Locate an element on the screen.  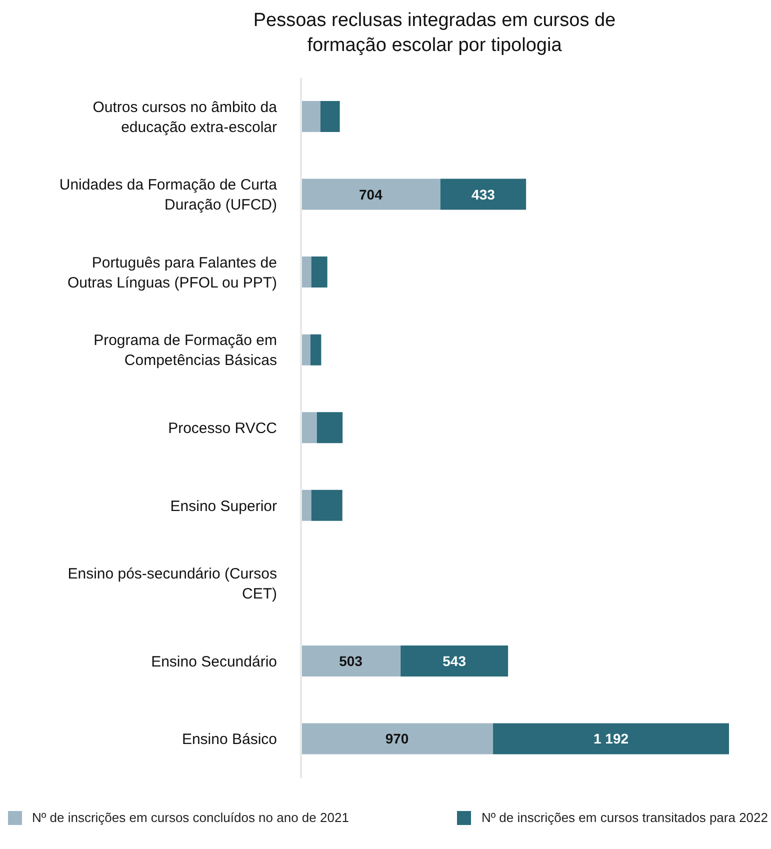
data-label: 1 192 is located at coordinates (611, 738).